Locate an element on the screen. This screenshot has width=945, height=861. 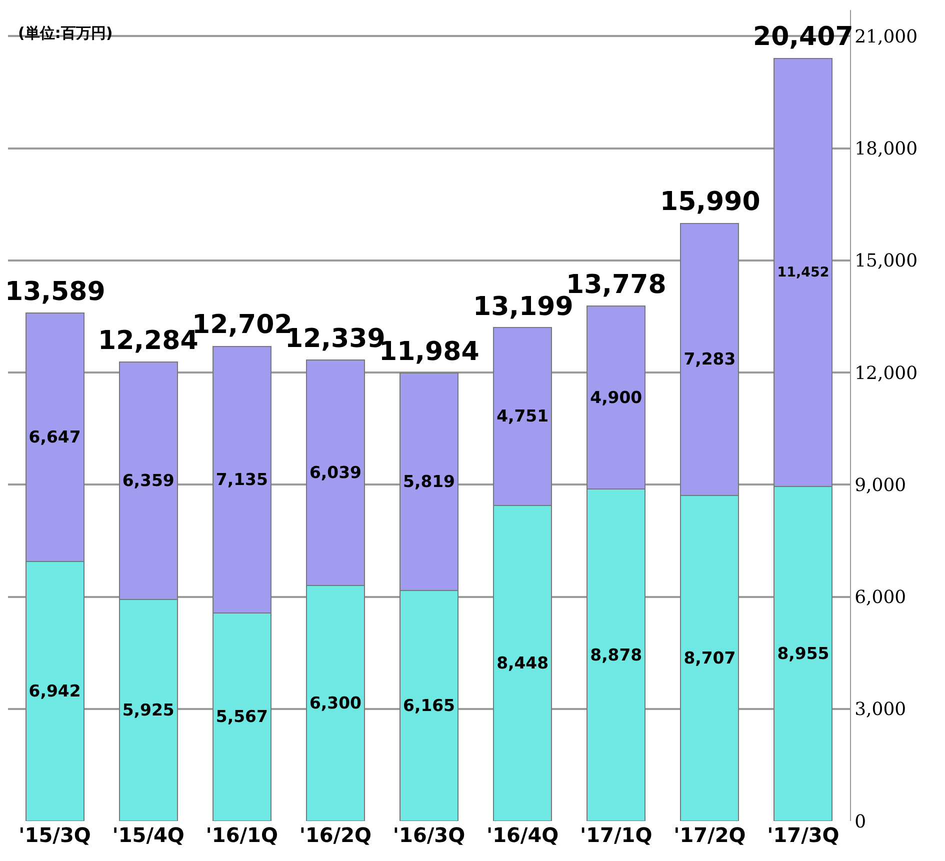
data-label: 8,707 is located at coordinates (710, 658).